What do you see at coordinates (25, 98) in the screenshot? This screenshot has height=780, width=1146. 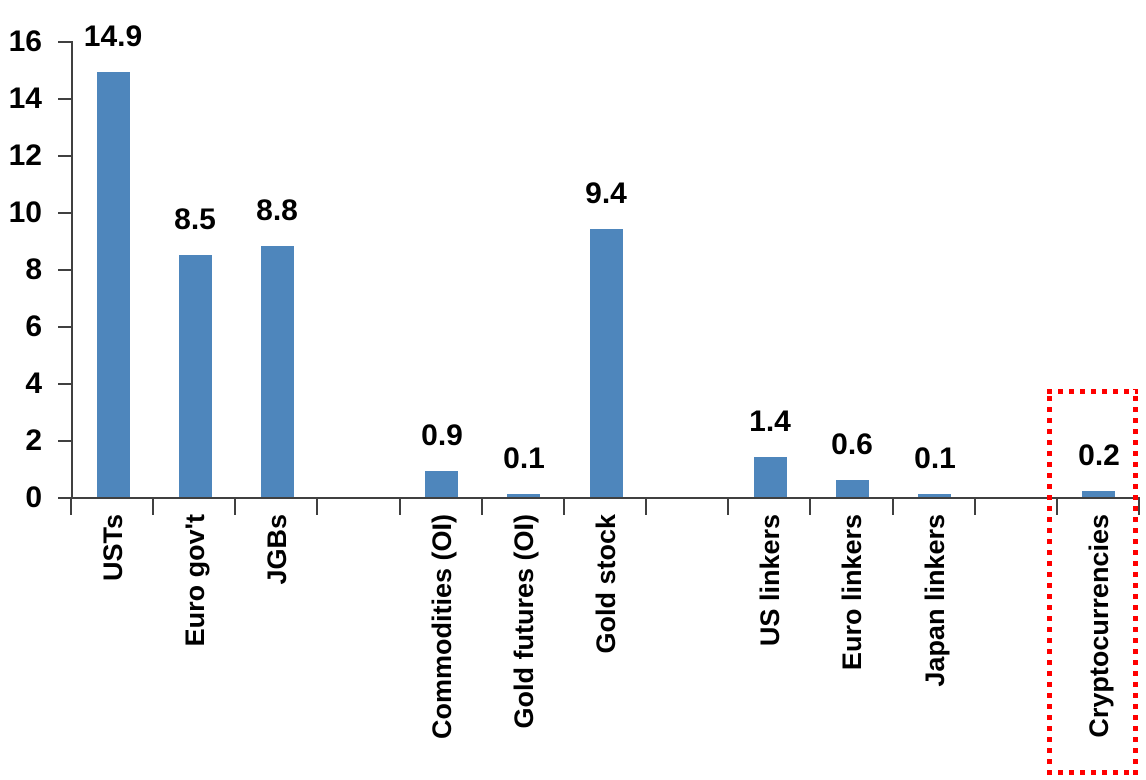 I see `y-tick-label: 14` at bounding box center [25, 98].